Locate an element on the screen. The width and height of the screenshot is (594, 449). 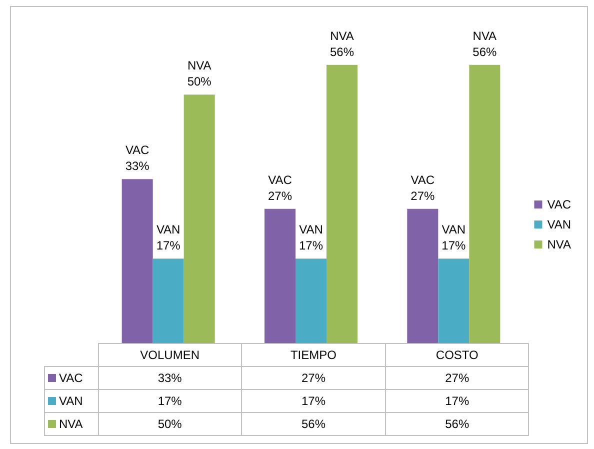
data-label: 33% is located at coordinates (170, 378).